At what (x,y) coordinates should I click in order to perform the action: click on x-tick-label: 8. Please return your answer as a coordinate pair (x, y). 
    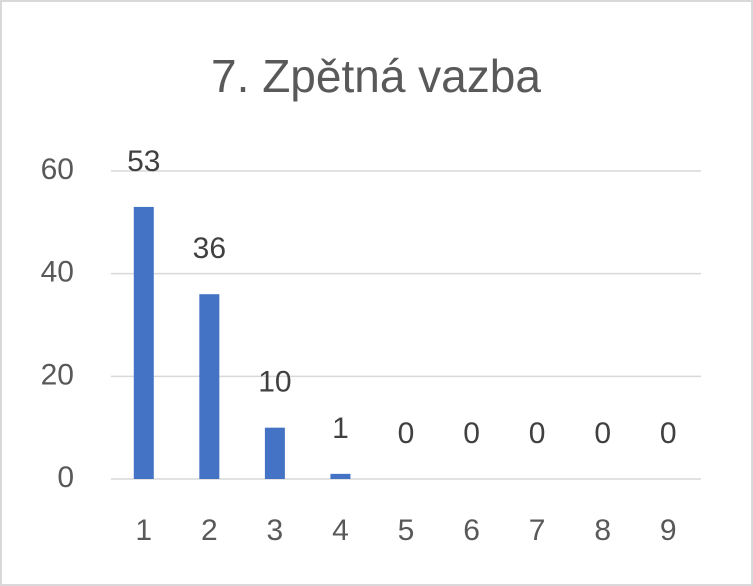
    Looking at the image, I should click on (602, 530).